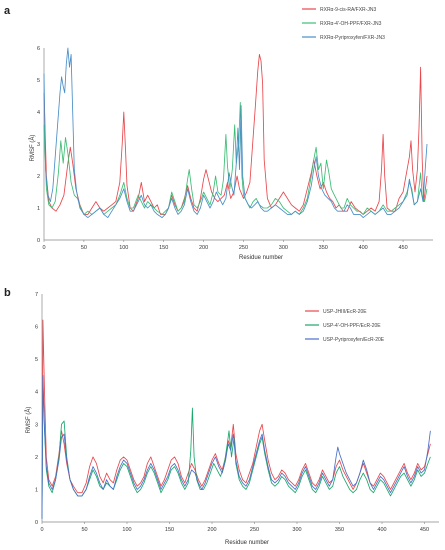 This screenshot has height=550, width=445. Describe the element at coordinates (224, 248) in the screenshot. I see `panel-a-x-tick-labels: 0 50 100 150 200 250 300 350 400 450` at that location.